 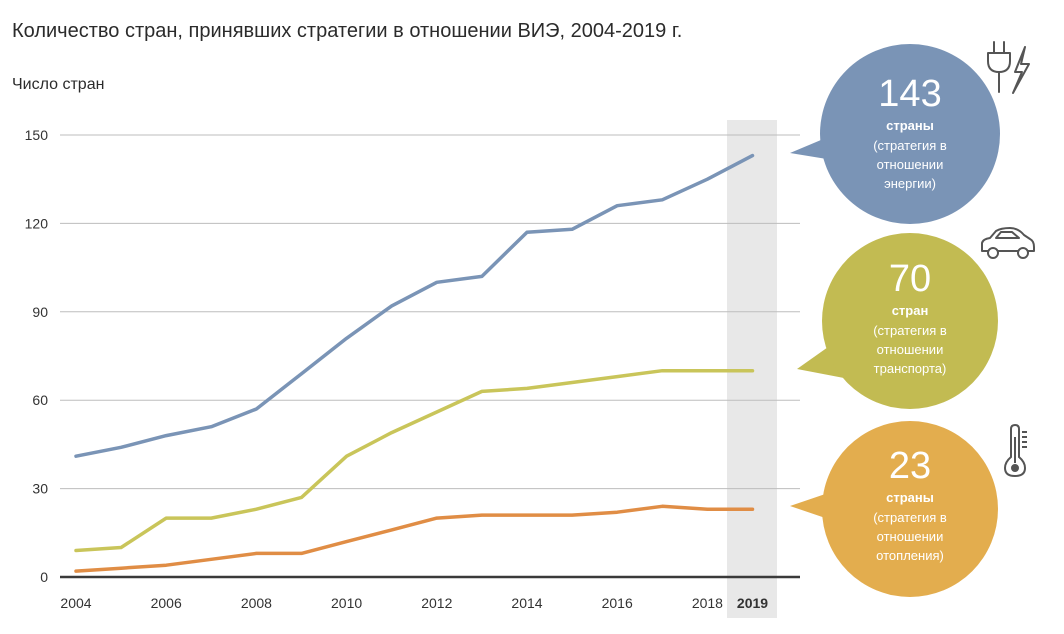 I want to click on x-tick-label: 2019, so click(x=752, y=603).